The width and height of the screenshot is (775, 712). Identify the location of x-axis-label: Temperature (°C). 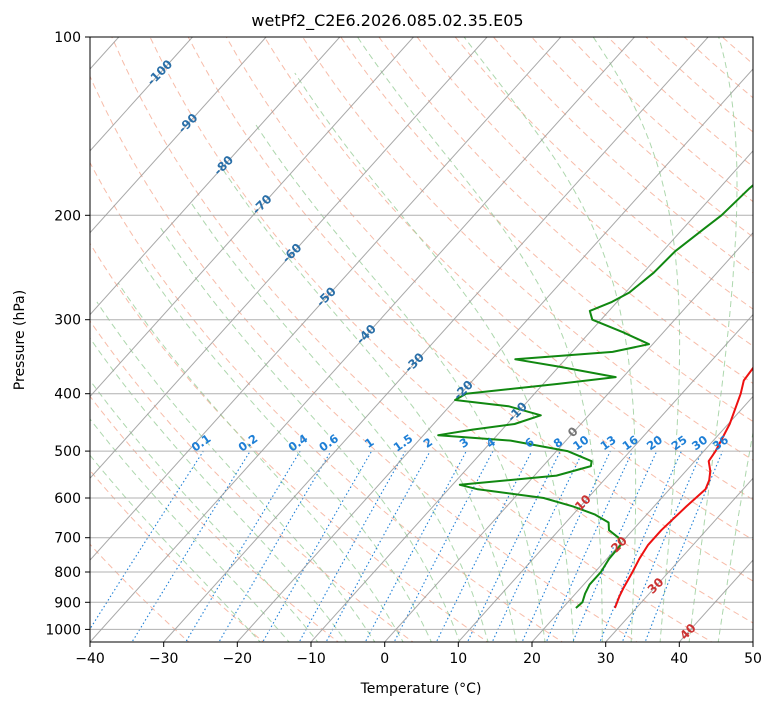
(421, 689).